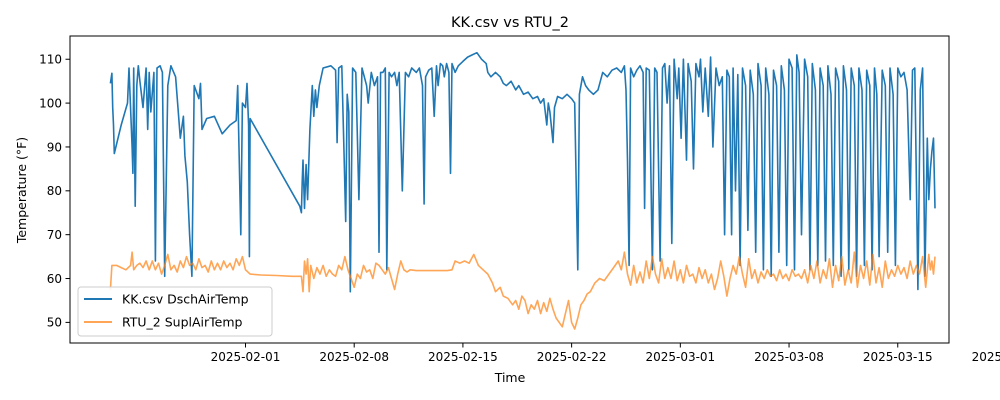 The height and width of the screenshot is (400, 1000). I want to click on y-tick-label-6: 110, so click(50, 60).